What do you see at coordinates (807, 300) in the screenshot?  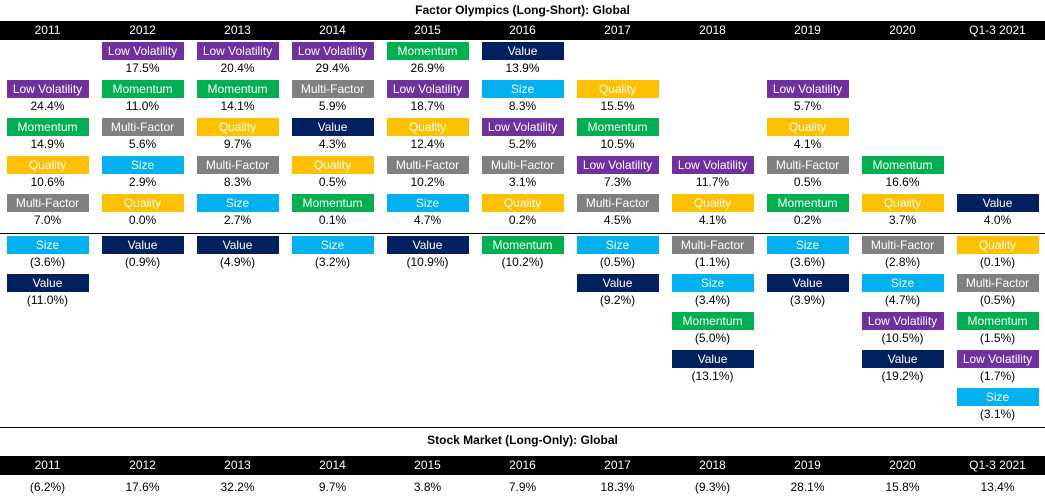 I see `factor-return-label: (3.9%)` at bounding box center [807, 300].